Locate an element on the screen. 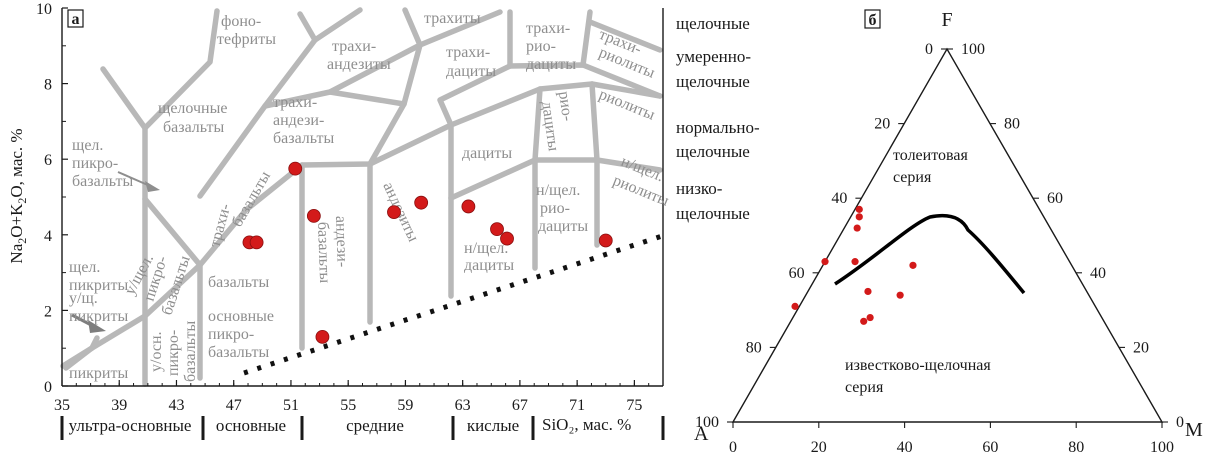 The image size is (1209, 454). group-ultra-label: ультра-основные is located at coordinates (130, 425).